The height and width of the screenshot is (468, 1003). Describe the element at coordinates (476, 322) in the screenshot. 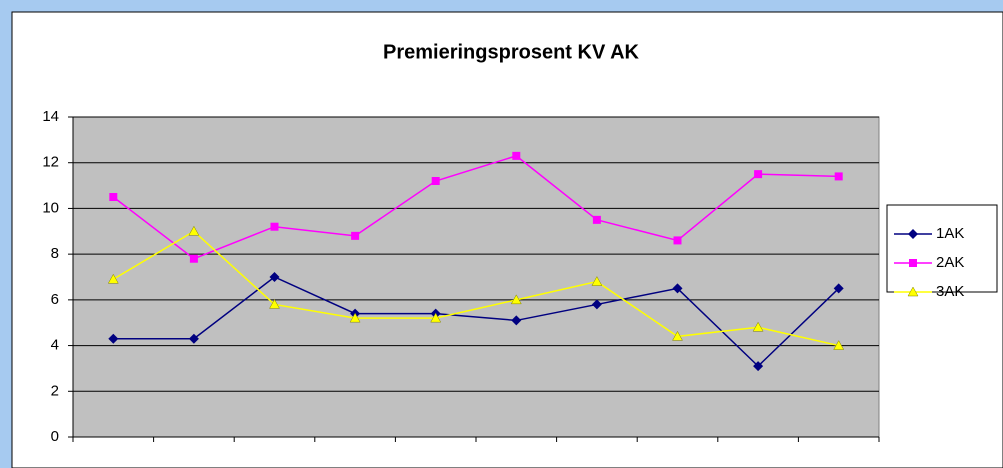

I see `series-line` at that location.